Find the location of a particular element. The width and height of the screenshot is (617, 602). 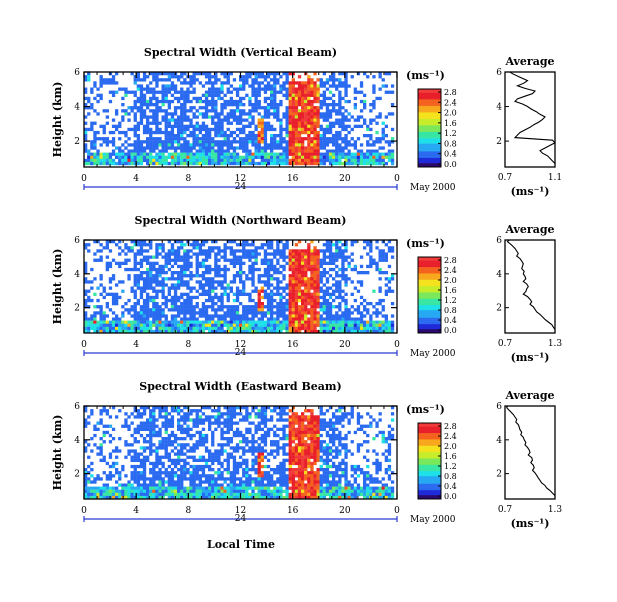

average-frame is located at coordinates (530, 286).